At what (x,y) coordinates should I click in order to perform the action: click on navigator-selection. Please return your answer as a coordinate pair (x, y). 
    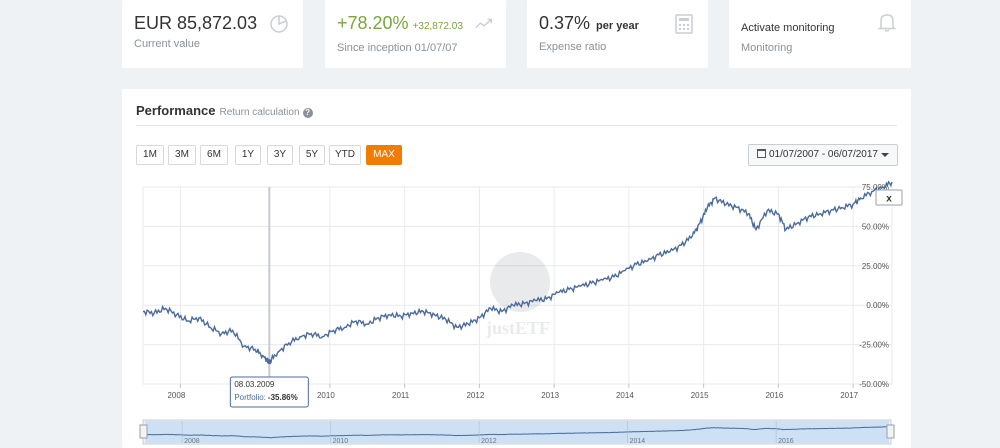
    Looking at the image, I should click on (517, 432).